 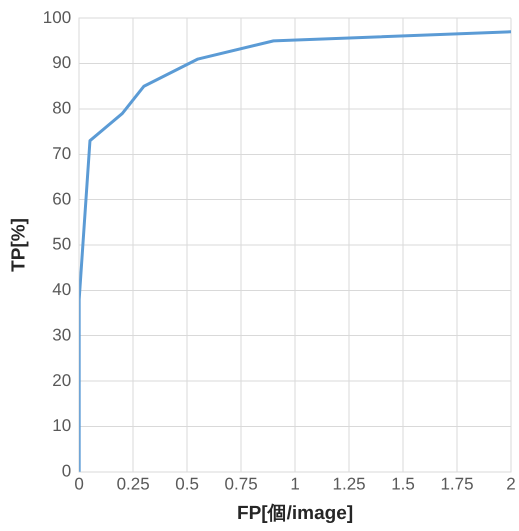 I want to click on y-tick-label: 10, so click(x=62, y=426).